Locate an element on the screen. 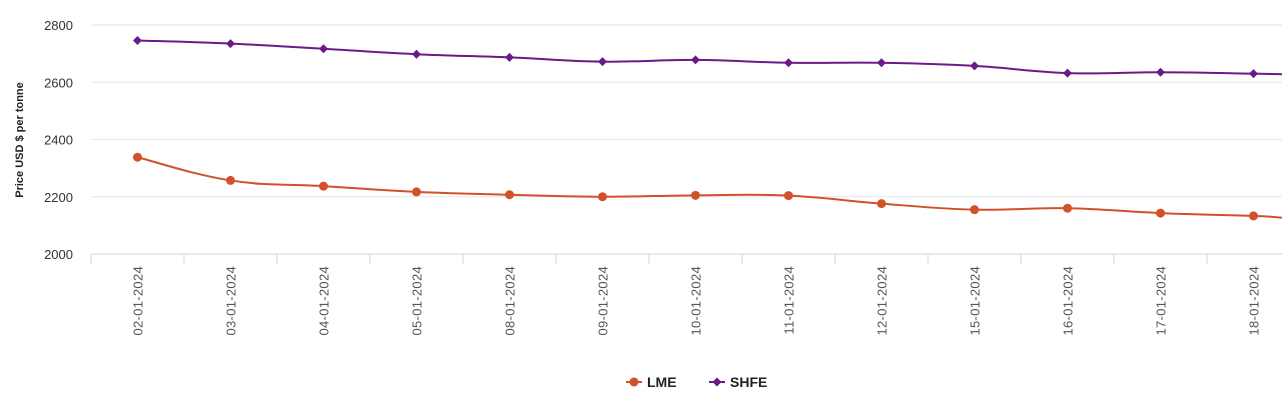 The image size is (1282, 407). y-tick-label: 2800 is located at coordinates (58, 25).